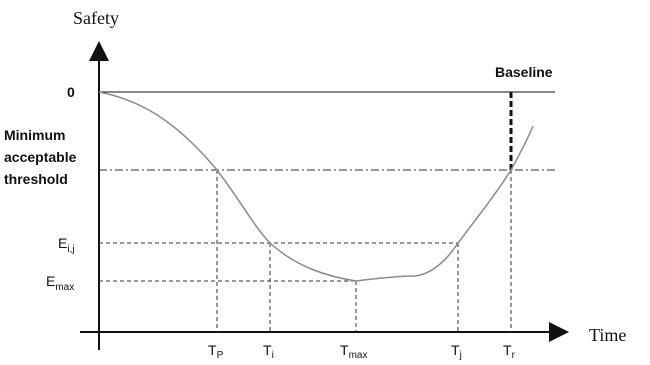 The height and width of the screenshot is (365, 650). I want to click on tick-tj-sub: j, so click(460, 355).